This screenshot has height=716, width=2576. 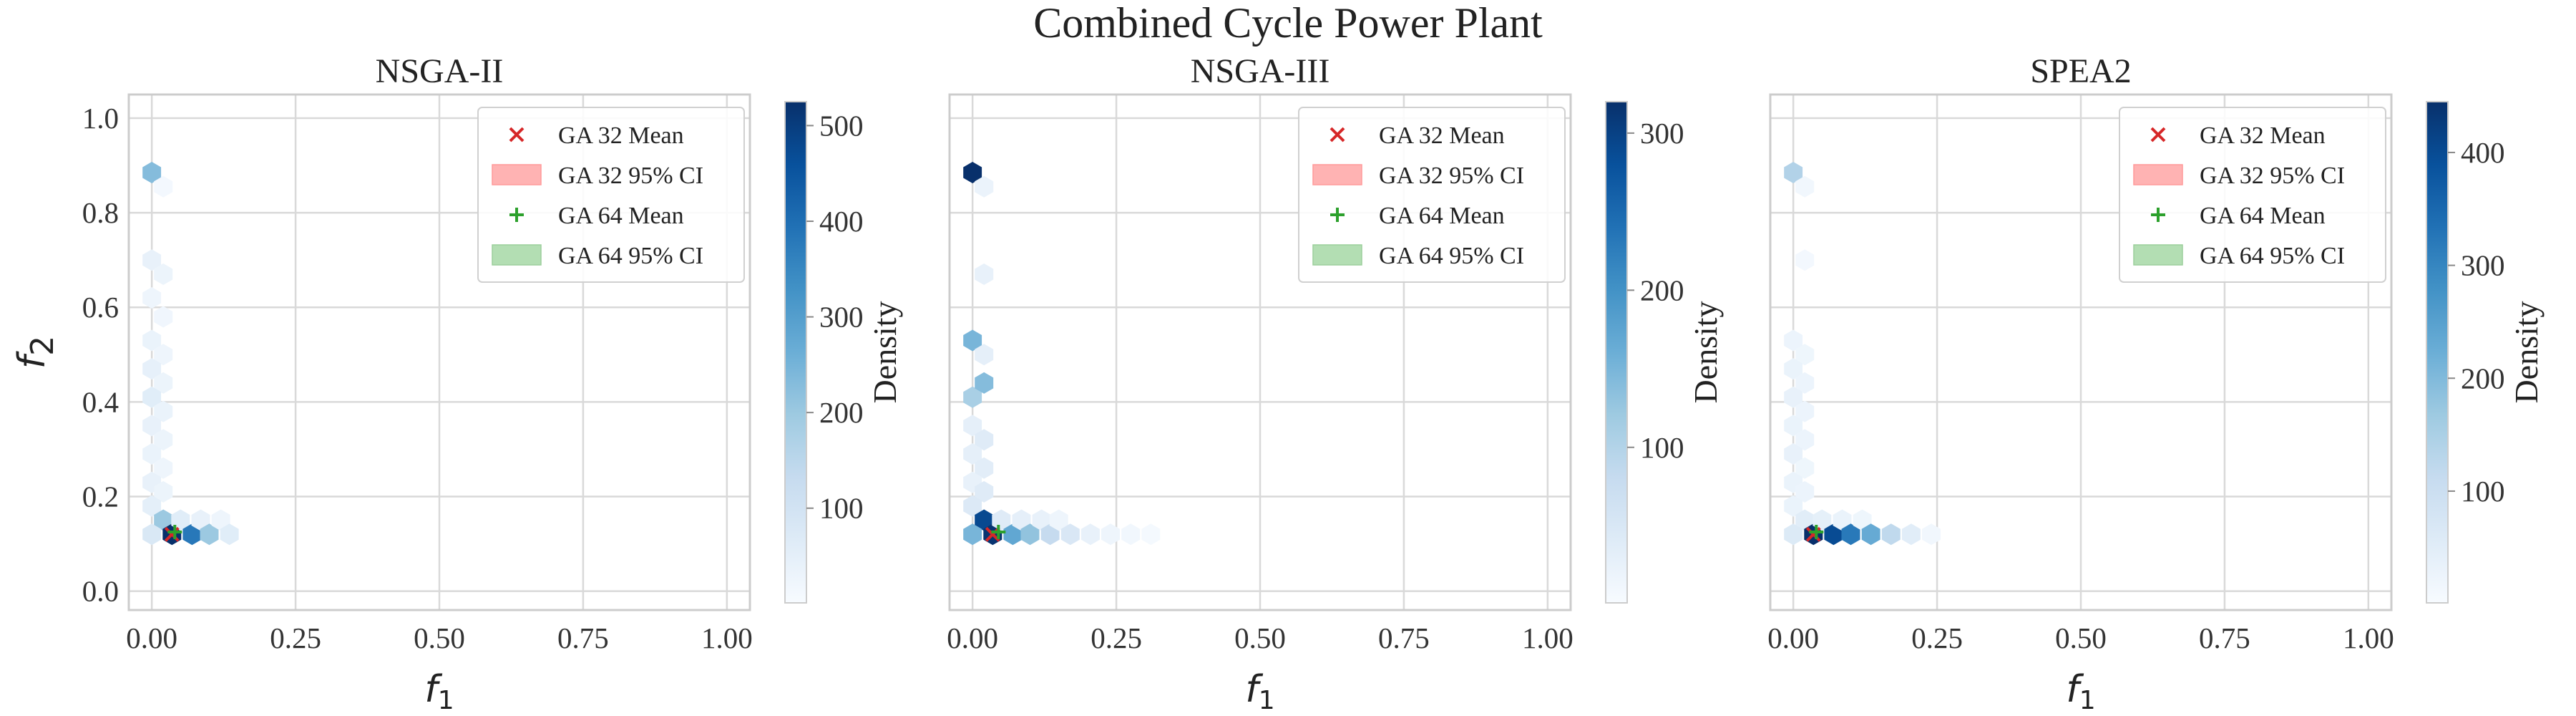 What do you see at coordinates (2368, 637) in the screenshot?
I see `x-tick-label: 1.00` at bounding box center [2368, 637].